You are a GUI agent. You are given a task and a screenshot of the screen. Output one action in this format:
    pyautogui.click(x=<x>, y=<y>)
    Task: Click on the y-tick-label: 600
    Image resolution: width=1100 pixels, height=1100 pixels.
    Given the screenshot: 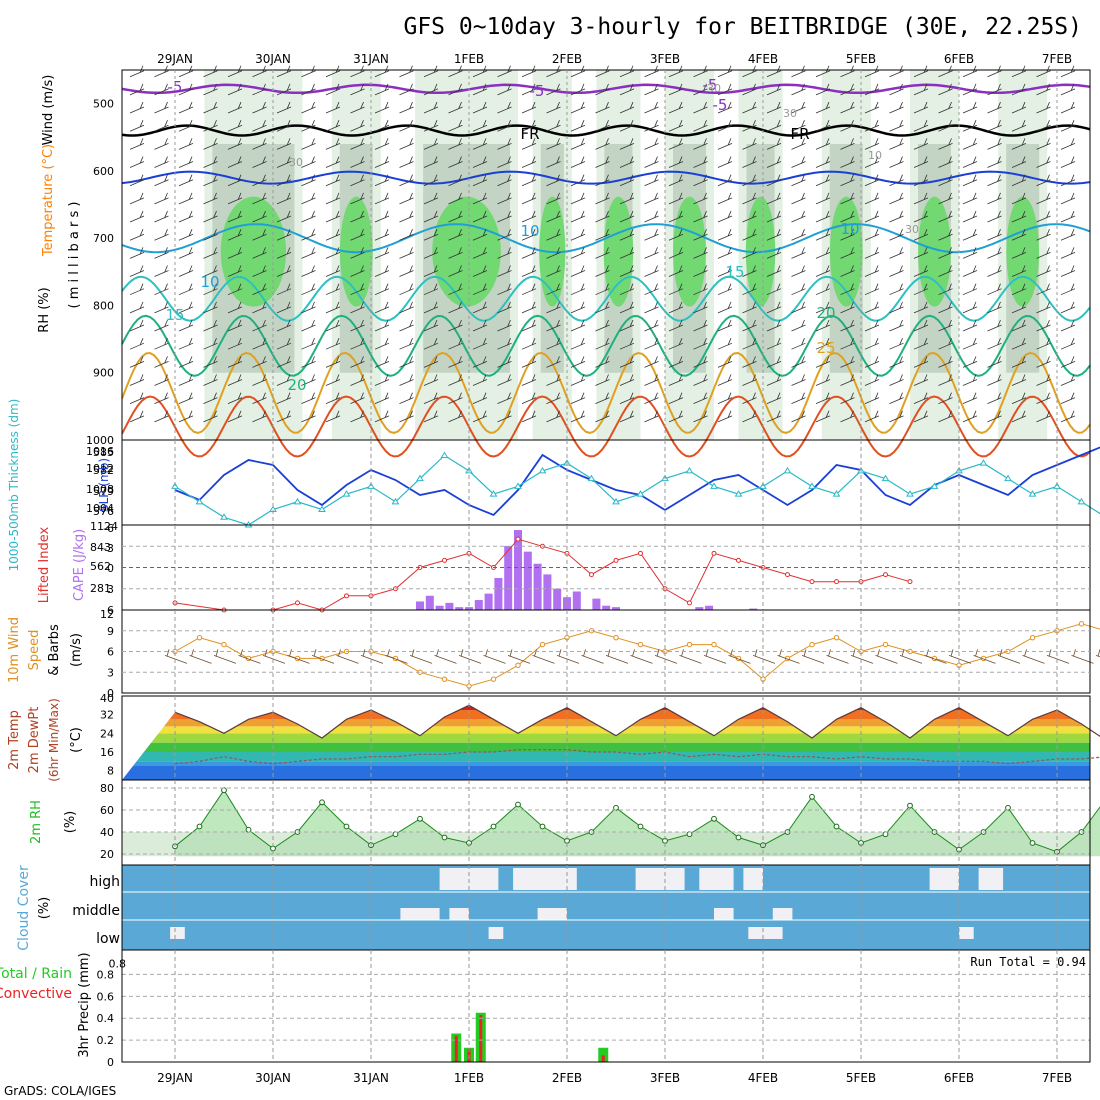 What is the action you would take?
    pyautogui.click(x=103, y=171)
    